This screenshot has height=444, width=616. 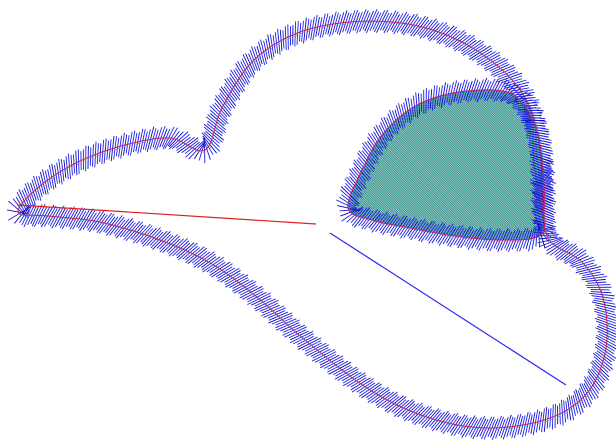 I want to click on inner-band-satin-border, so click(x=446, y=165).